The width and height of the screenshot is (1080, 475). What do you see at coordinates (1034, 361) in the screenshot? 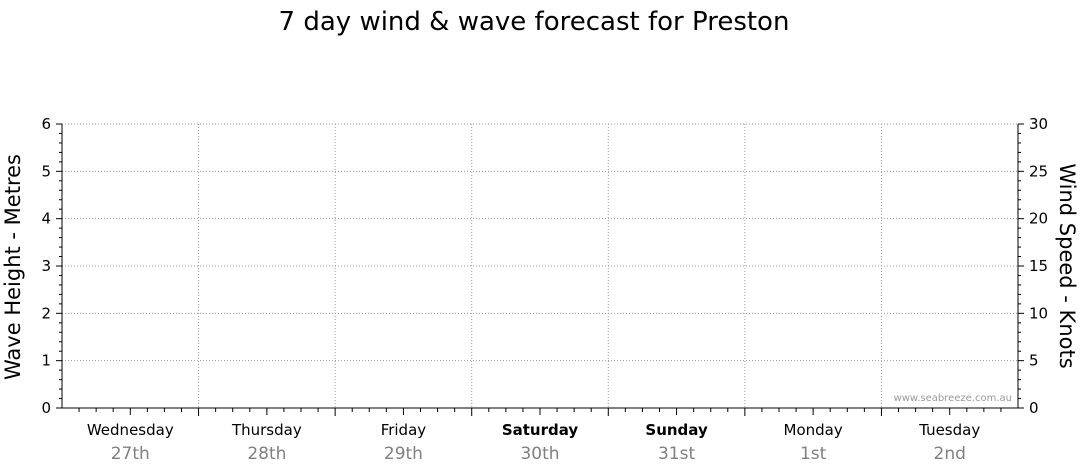
I see `right-tick-label: 5` at bounding box center [1034, 361].